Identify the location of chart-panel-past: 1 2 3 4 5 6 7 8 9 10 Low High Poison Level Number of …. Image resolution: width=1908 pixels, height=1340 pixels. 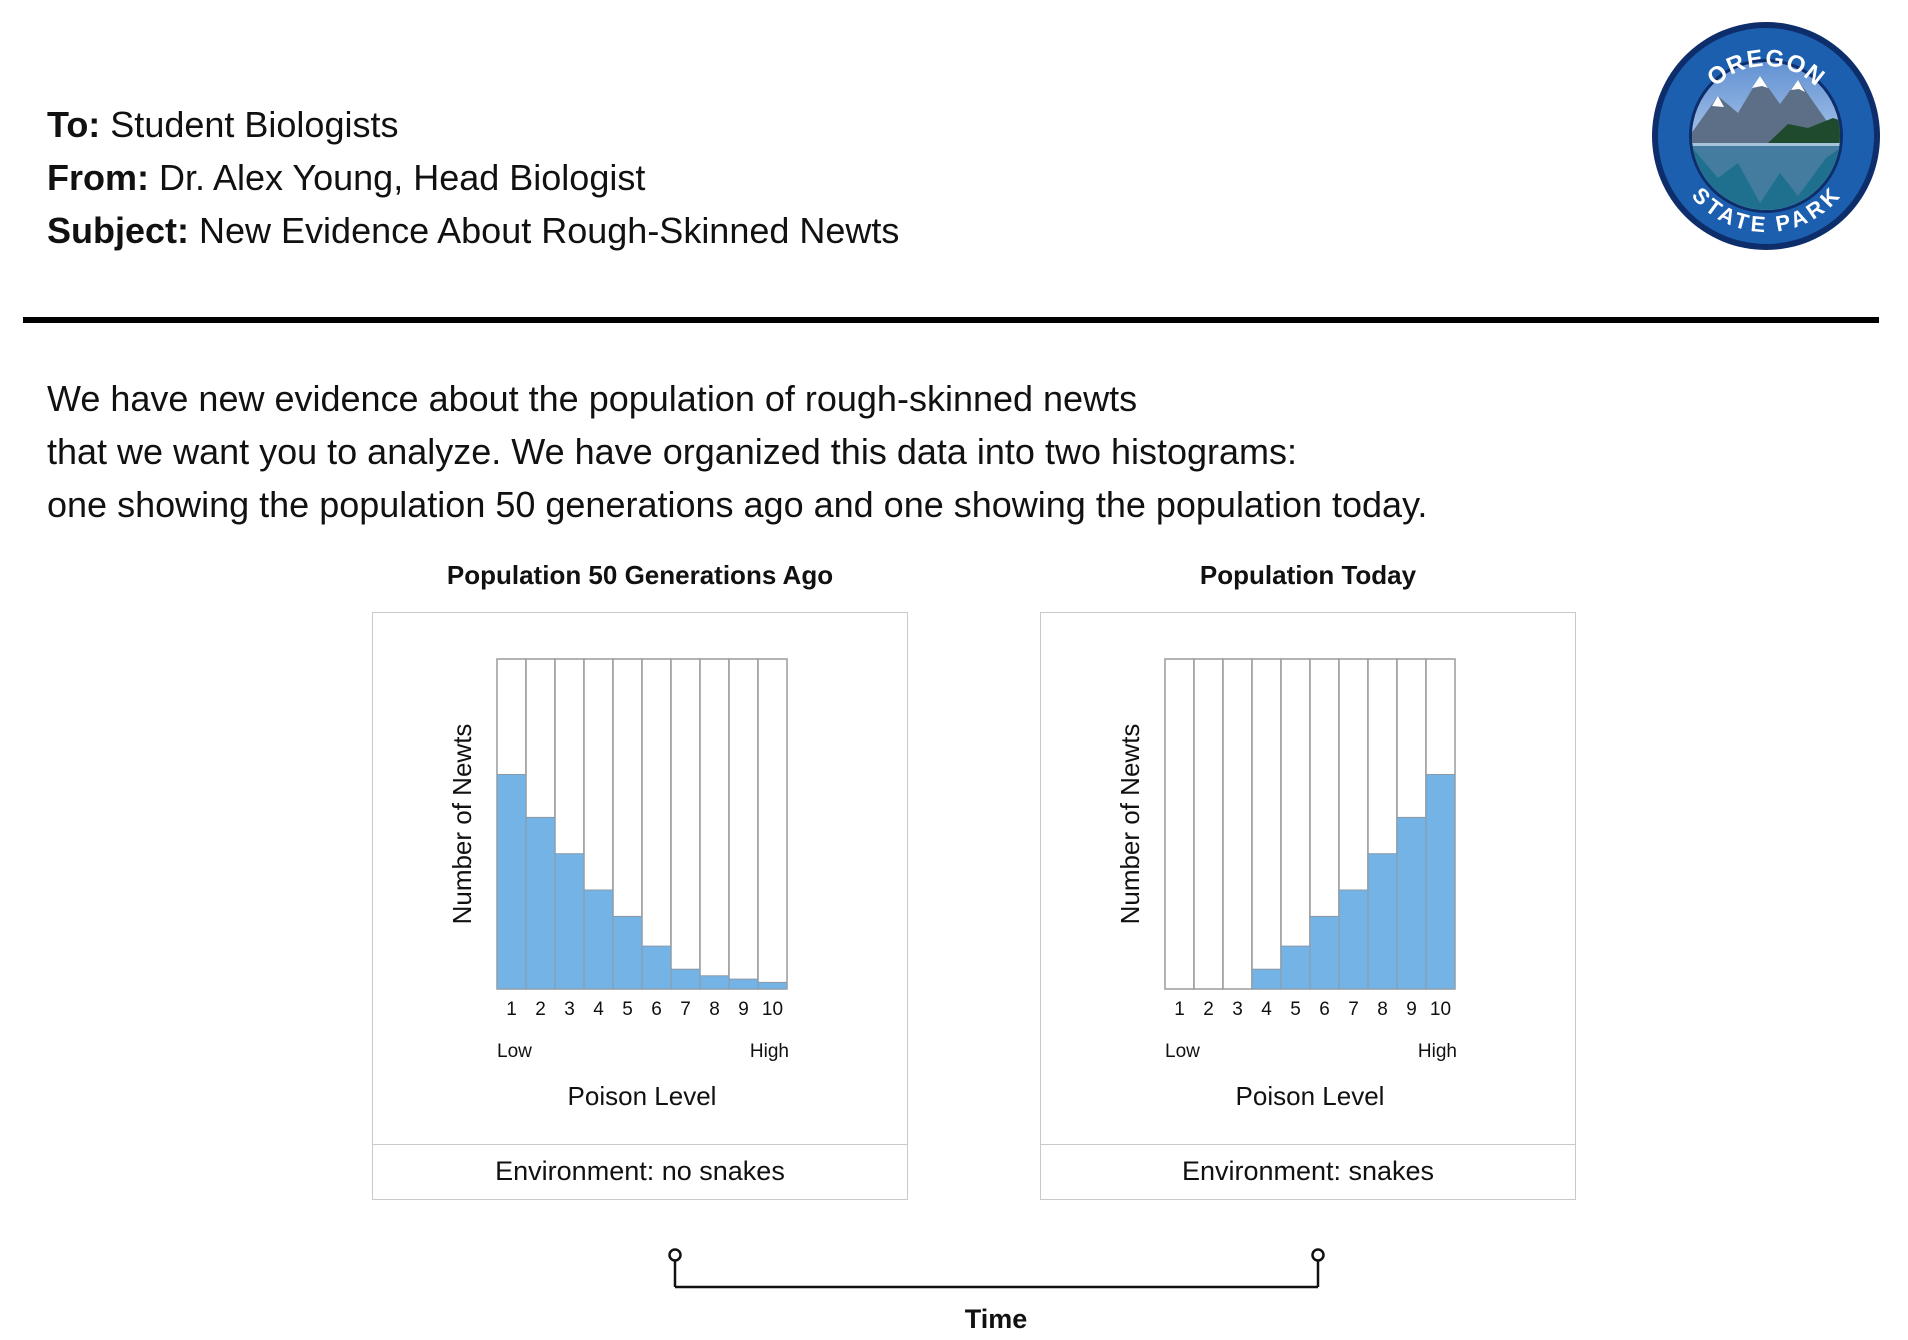
(640, 906).